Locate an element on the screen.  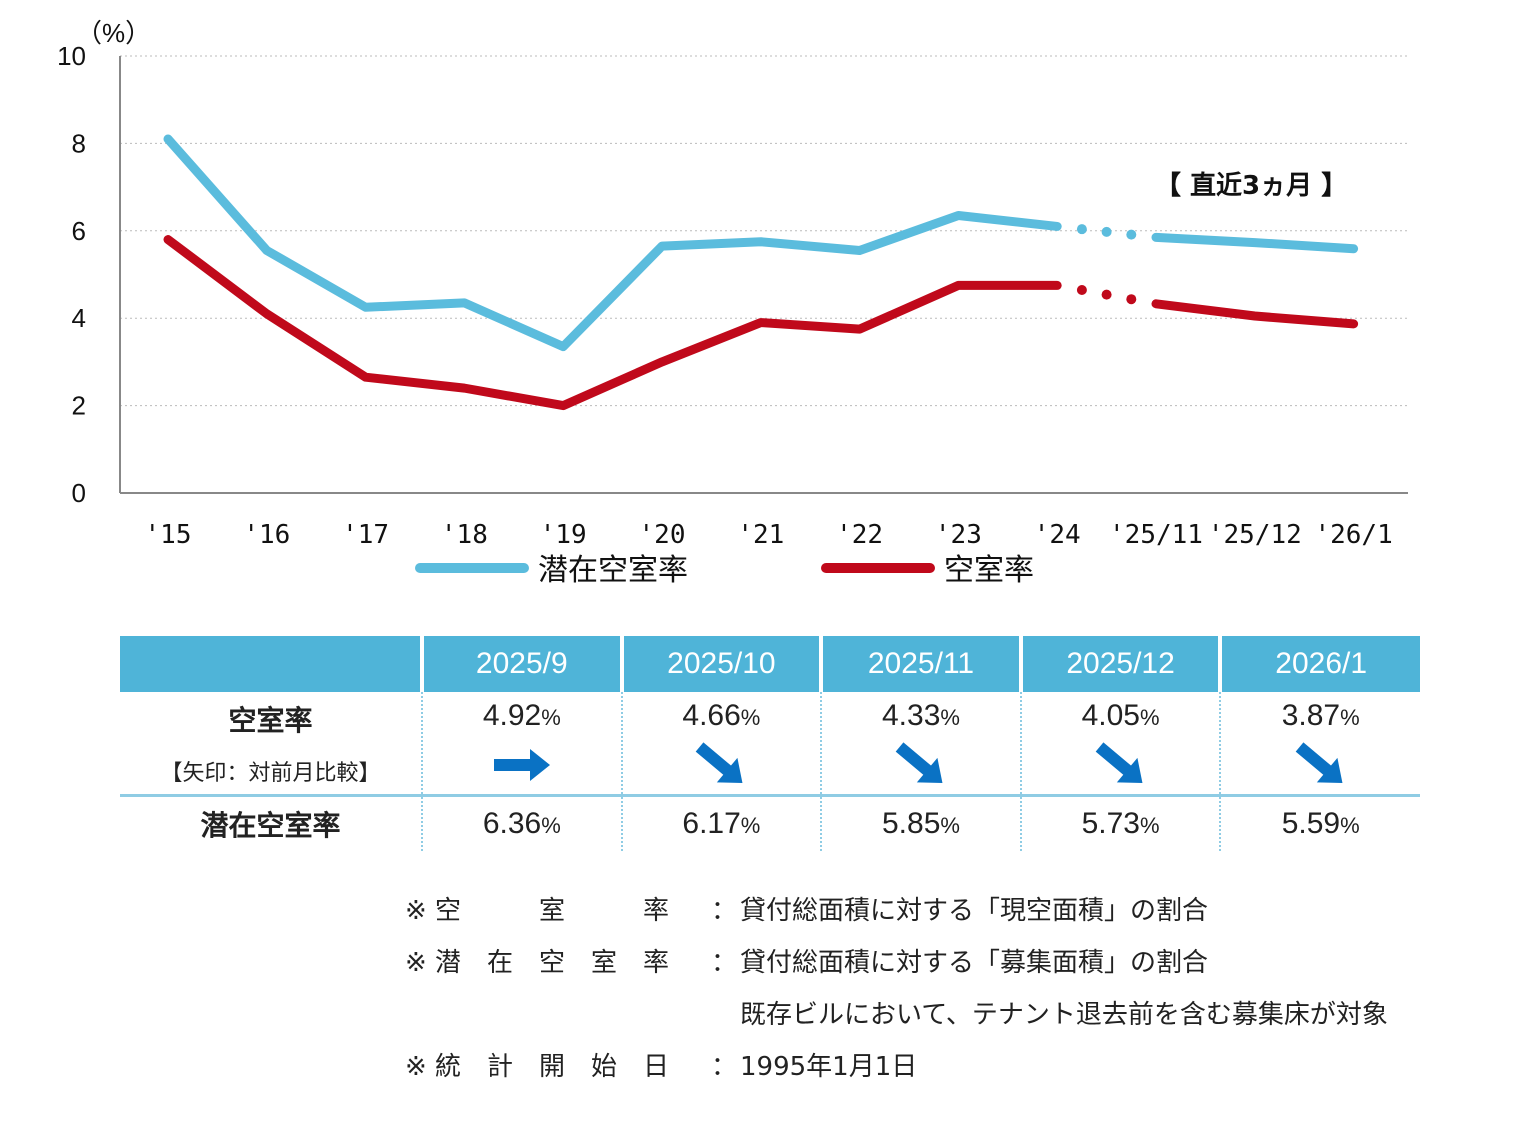
x-tick-label: '18 is located at coordinates (464, 535).